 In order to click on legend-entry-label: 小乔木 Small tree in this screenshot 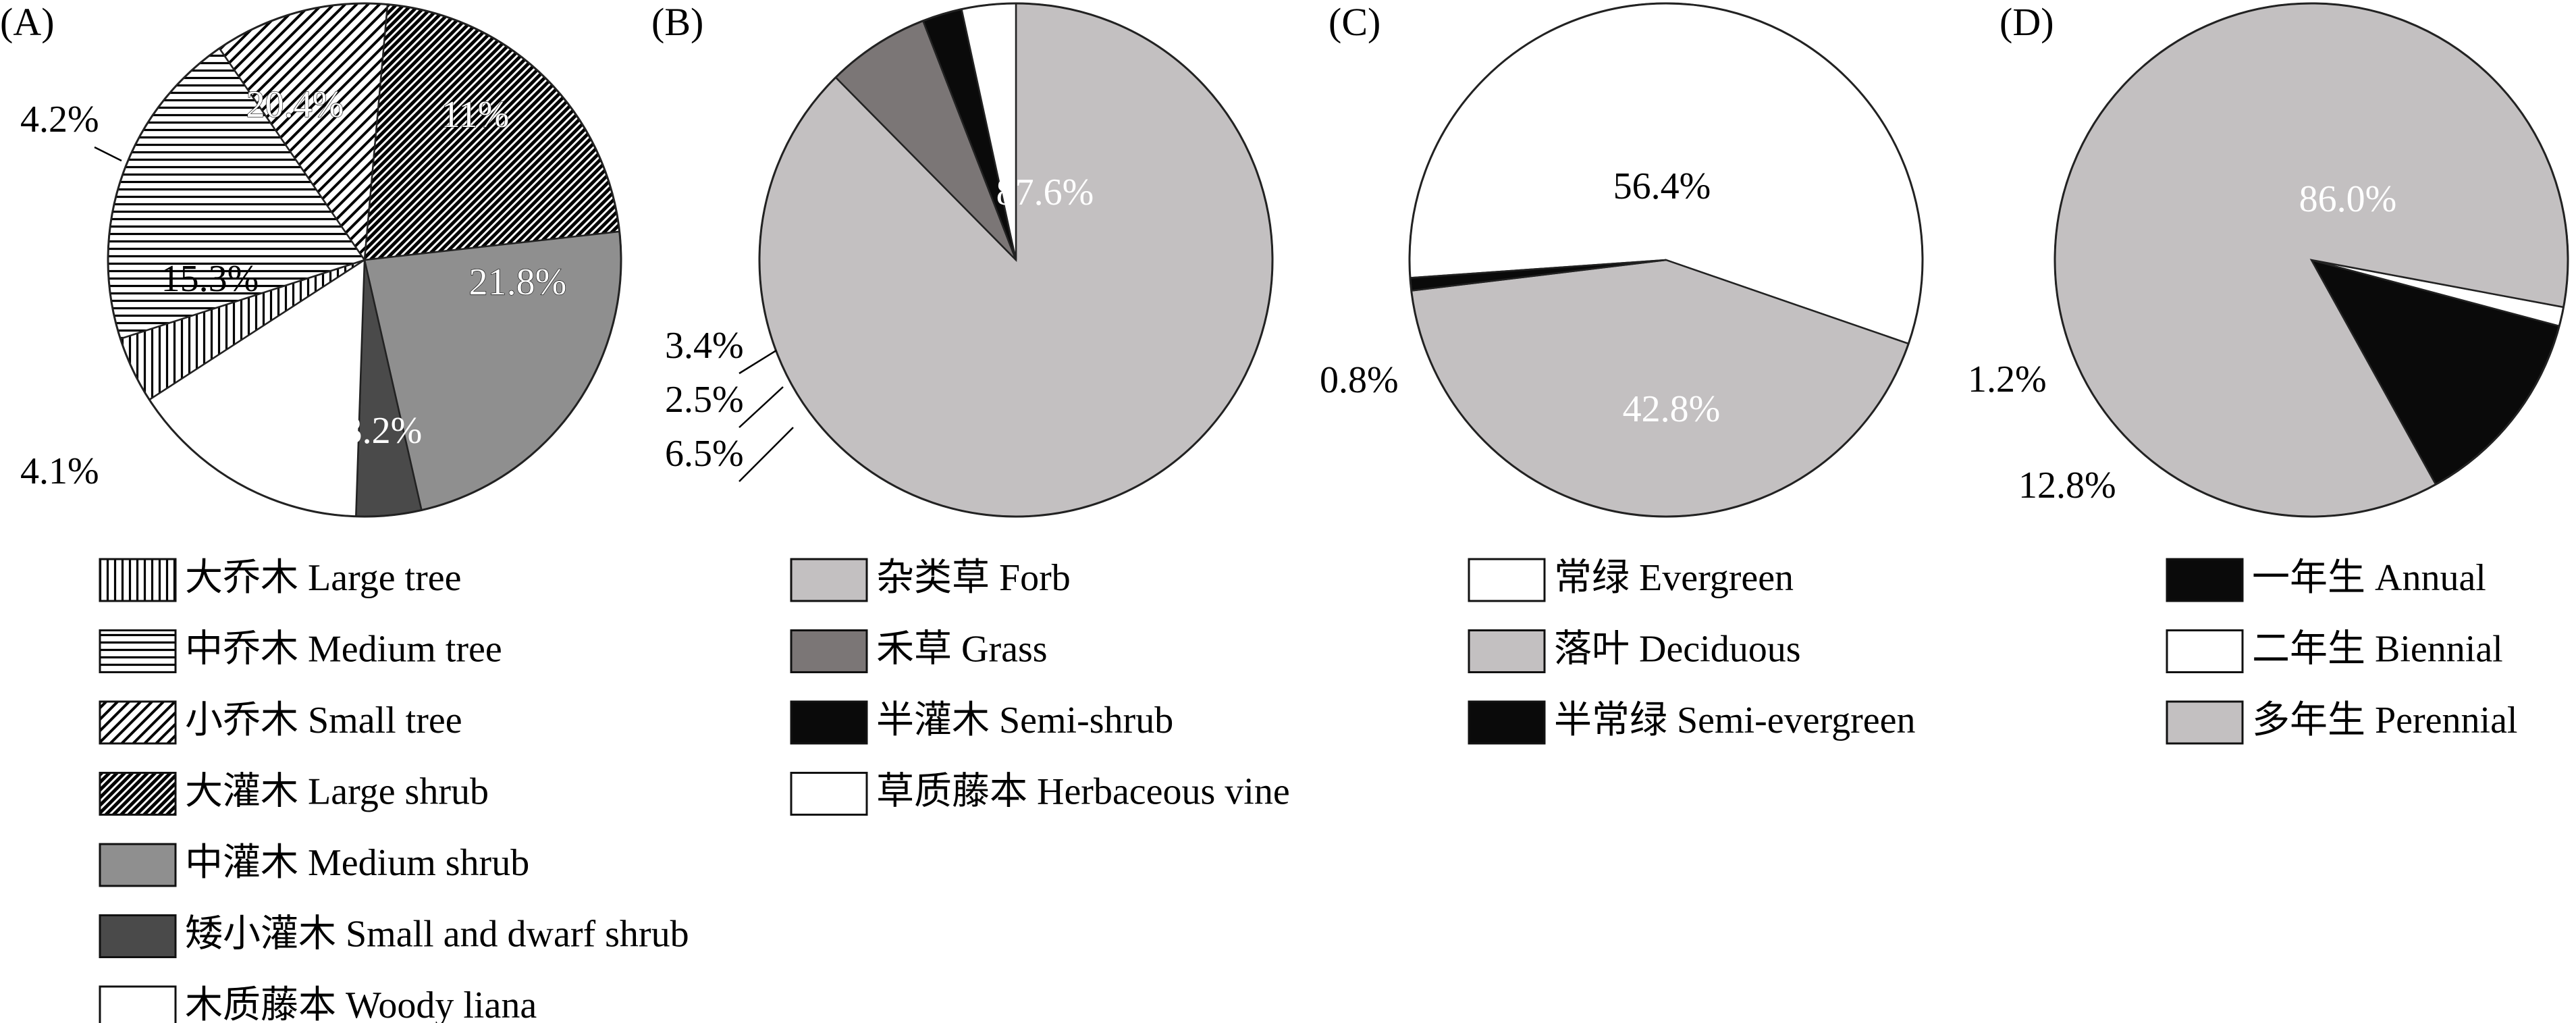, I will do `click(323, 720)`.